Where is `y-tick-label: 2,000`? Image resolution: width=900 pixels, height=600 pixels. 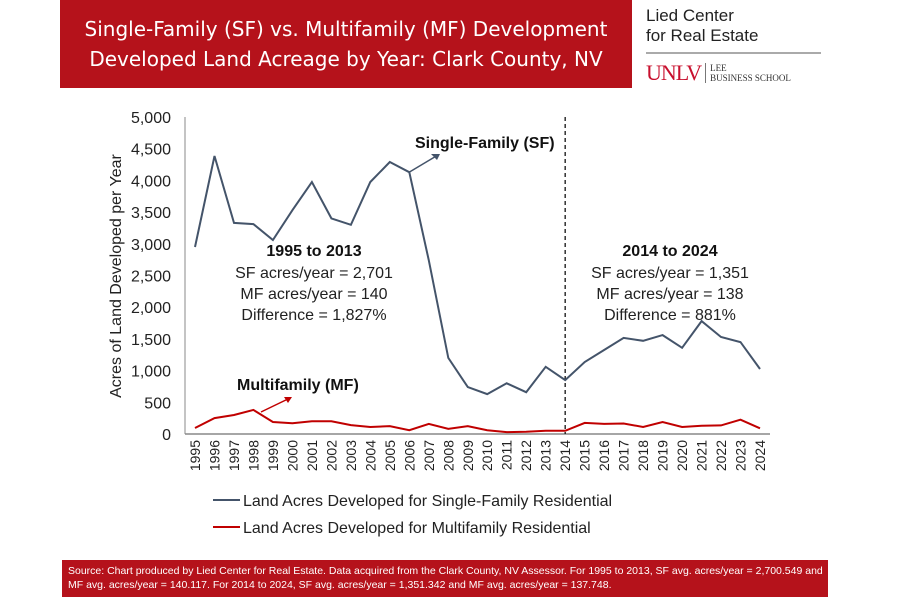 y-tick-label: 2,000 is located at coordinates (151, 308).